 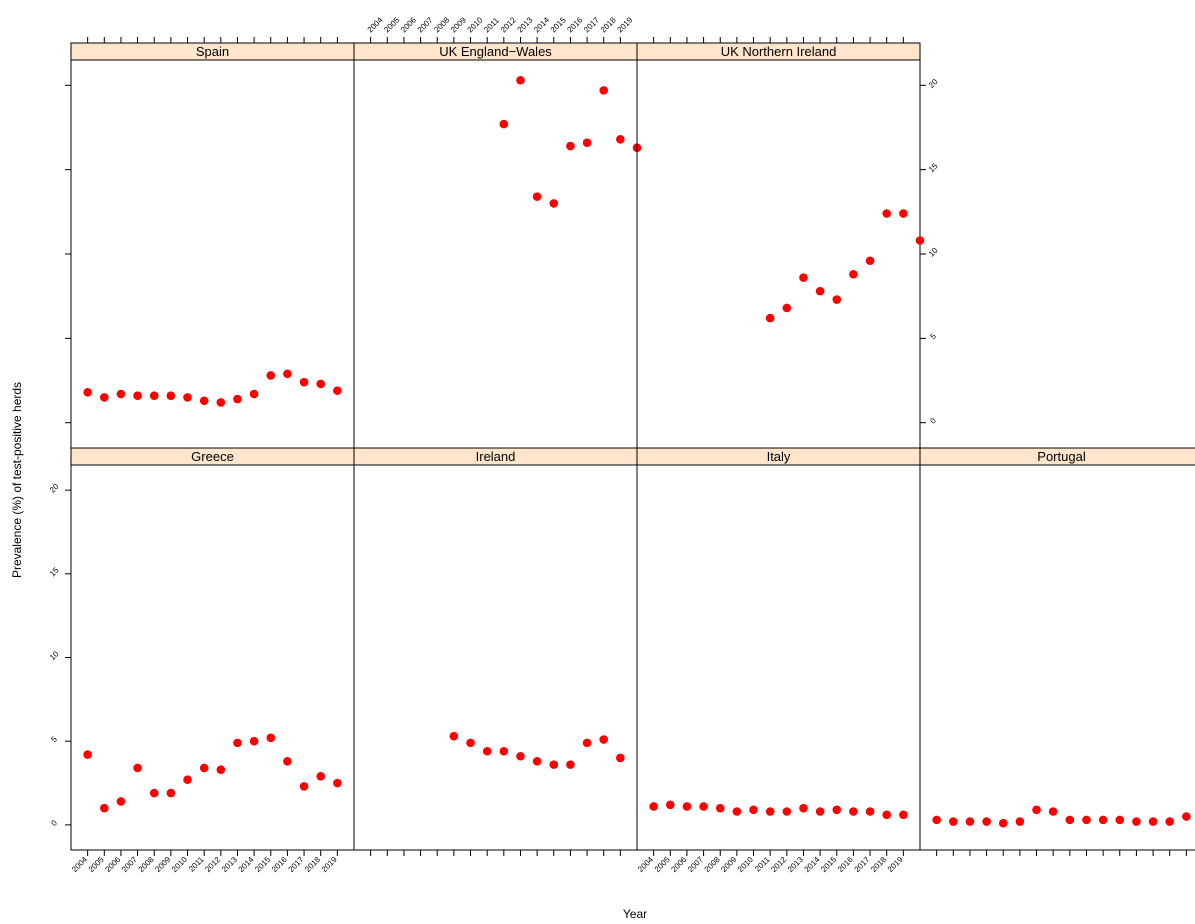 What do you see at coordinates (104, 808) in the screenshot?
I see `data-point-greece-2005` at bounding box center [104, 808].